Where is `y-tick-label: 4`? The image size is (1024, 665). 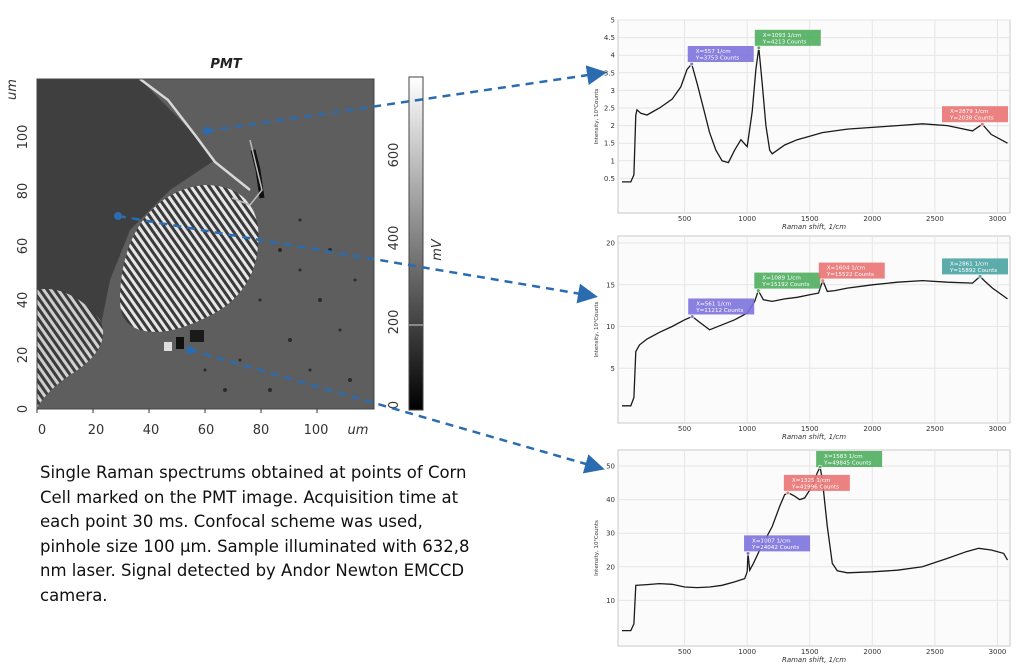 y-tick-label: 4 is located at coordinates (613, 56).